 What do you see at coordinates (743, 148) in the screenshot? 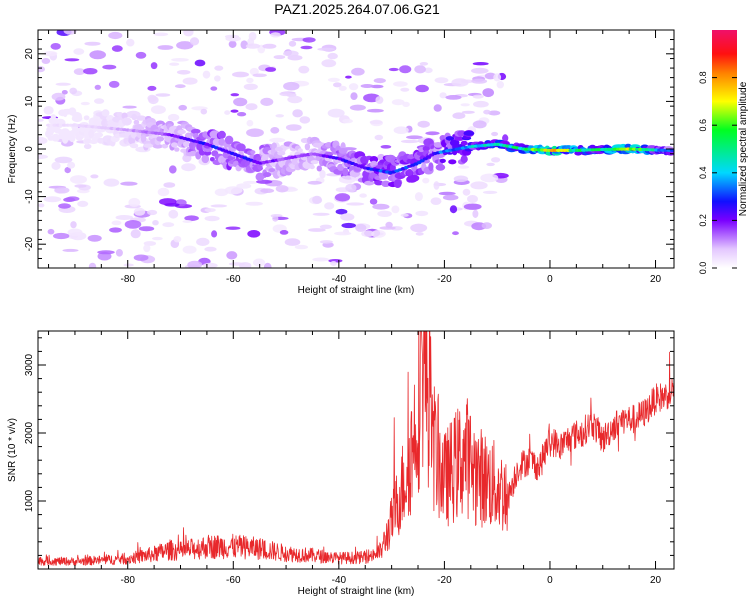
I see `colorbar-label: Normalized spectral amplitude` at bounding box center [743, 148].